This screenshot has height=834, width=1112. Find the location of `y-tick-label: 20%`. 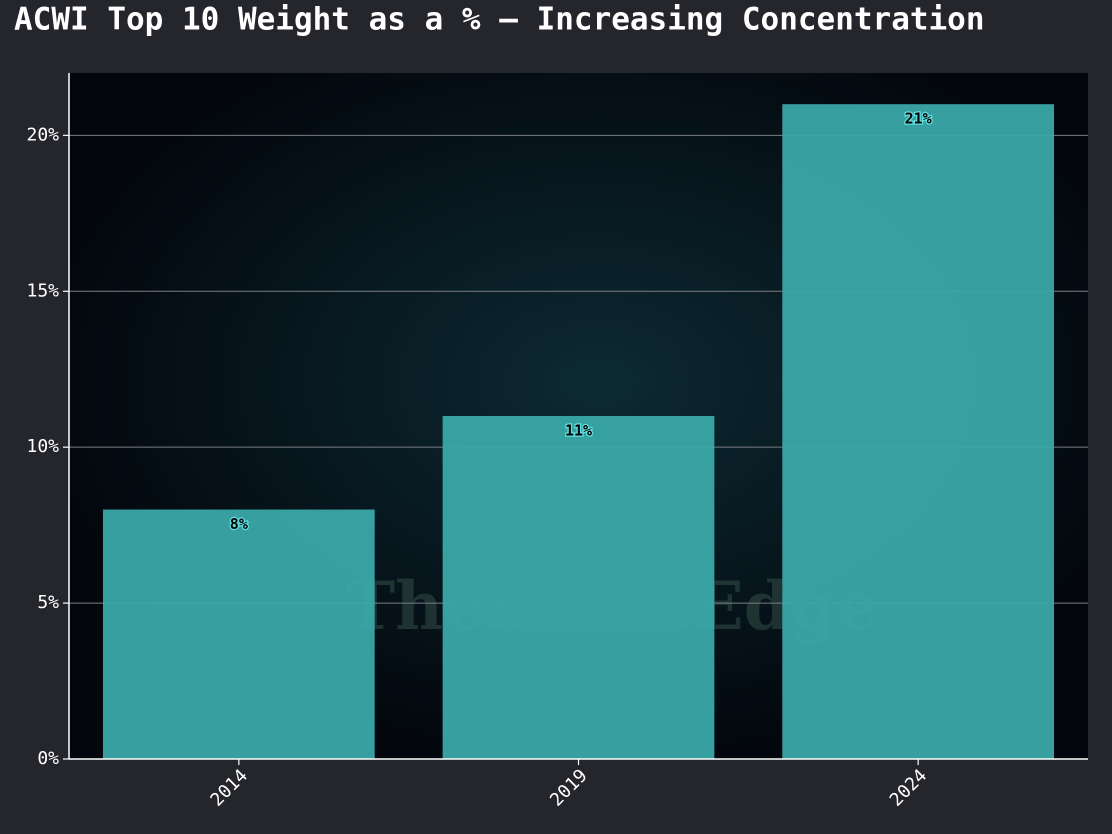

y-tick-label: 20% is located at coordinates (42, 134).